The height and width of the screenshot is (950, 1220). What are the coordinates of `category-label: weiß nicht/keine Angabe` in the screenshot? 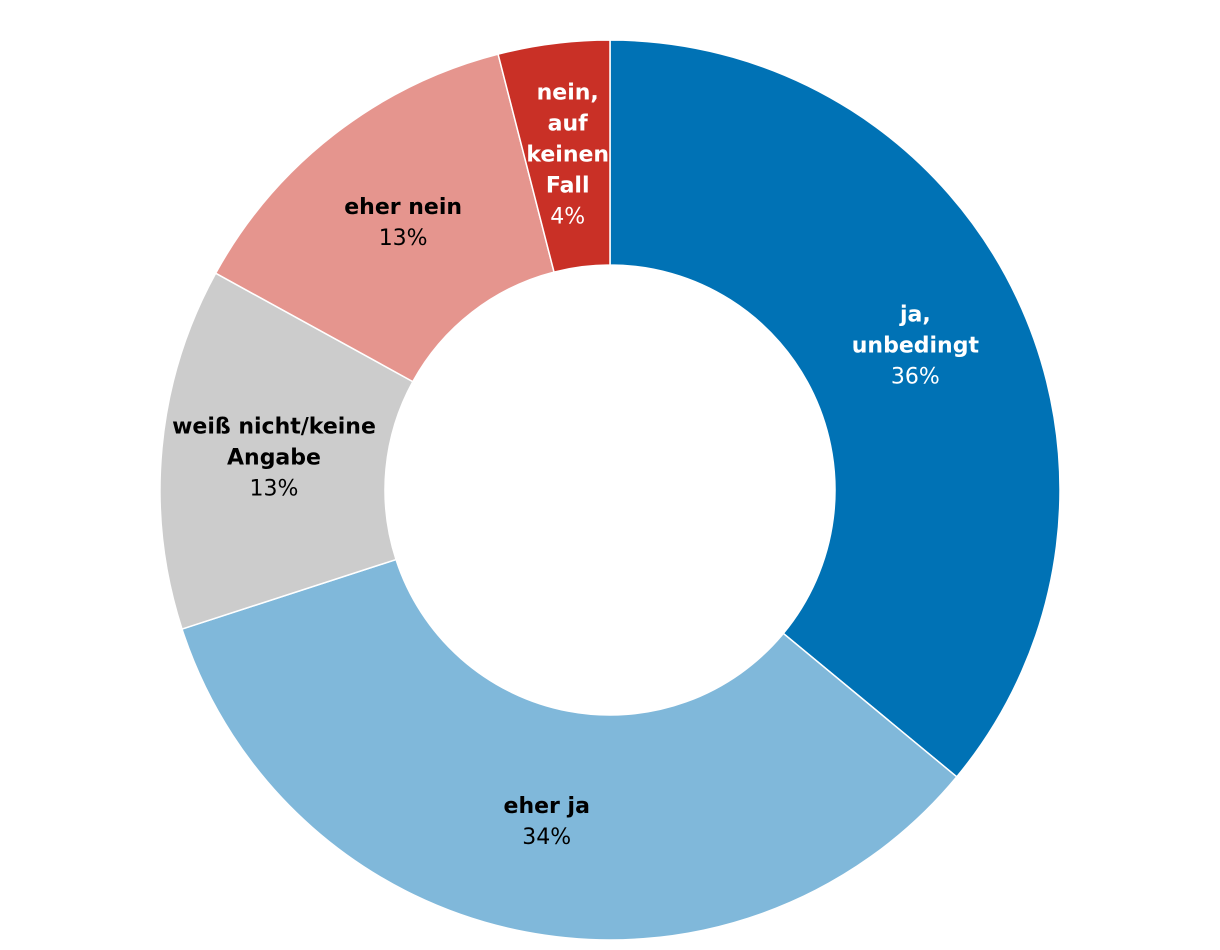 It's located at (274, 442).